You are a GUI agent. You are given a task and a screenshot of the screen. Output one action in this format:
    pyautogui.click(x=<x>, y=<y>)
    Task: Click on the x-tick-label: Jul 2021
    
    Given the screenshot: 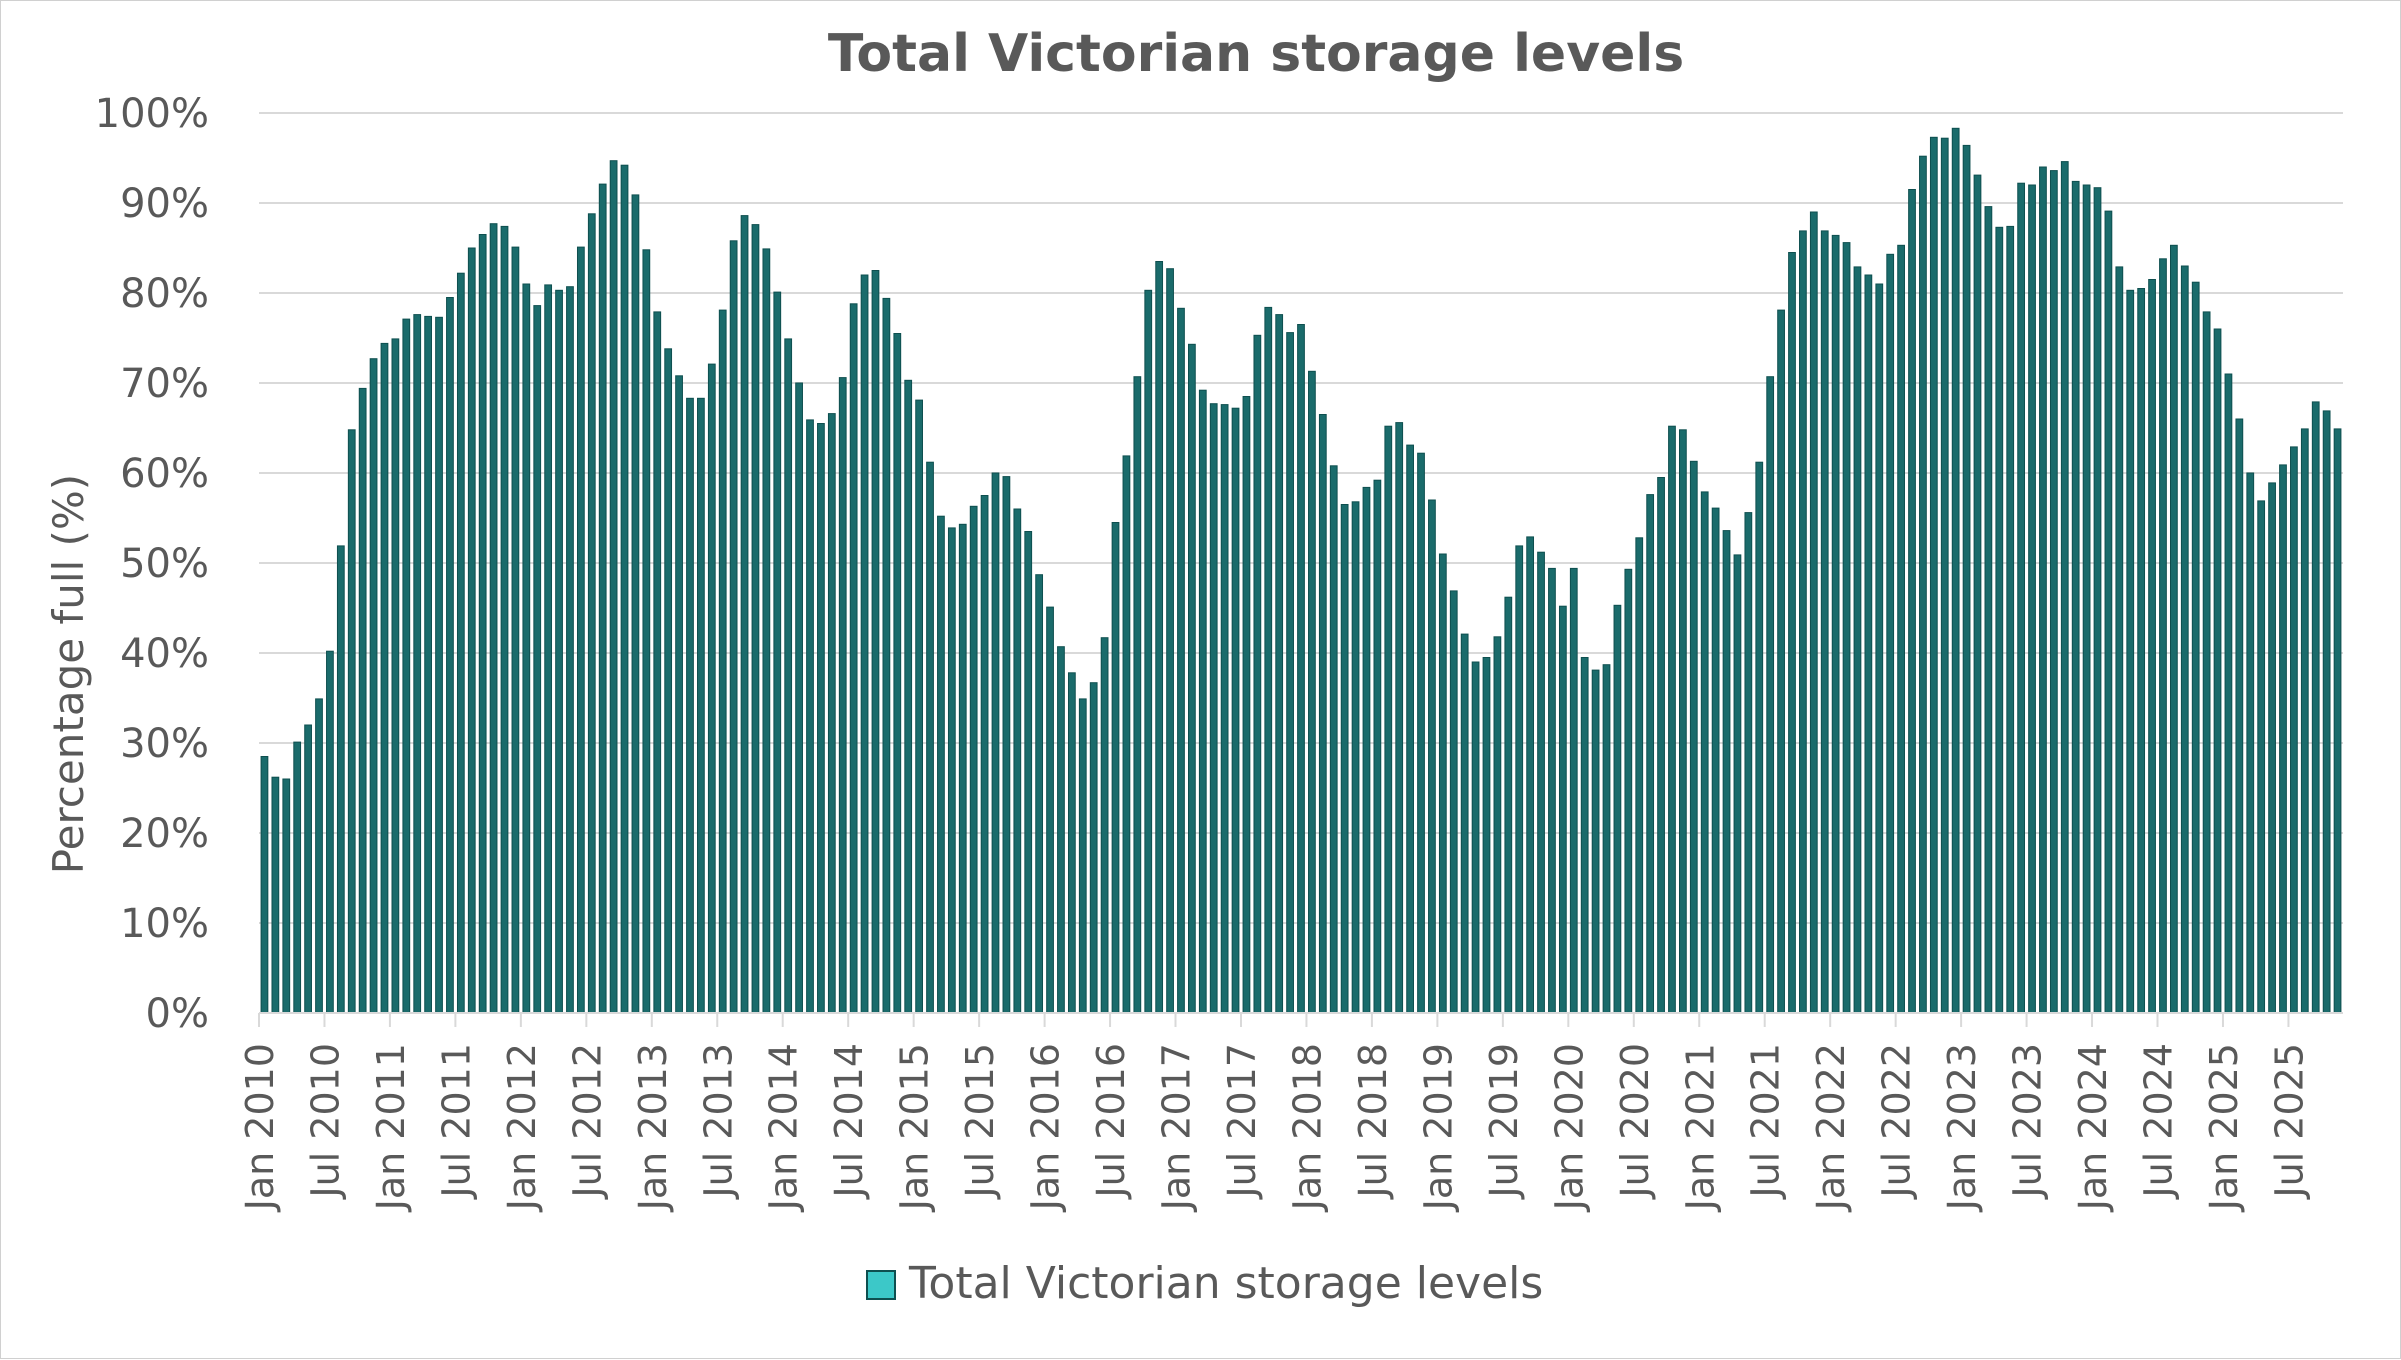 What is the action you would take?
    pyautogui.click(x=1766, y=1121)
    